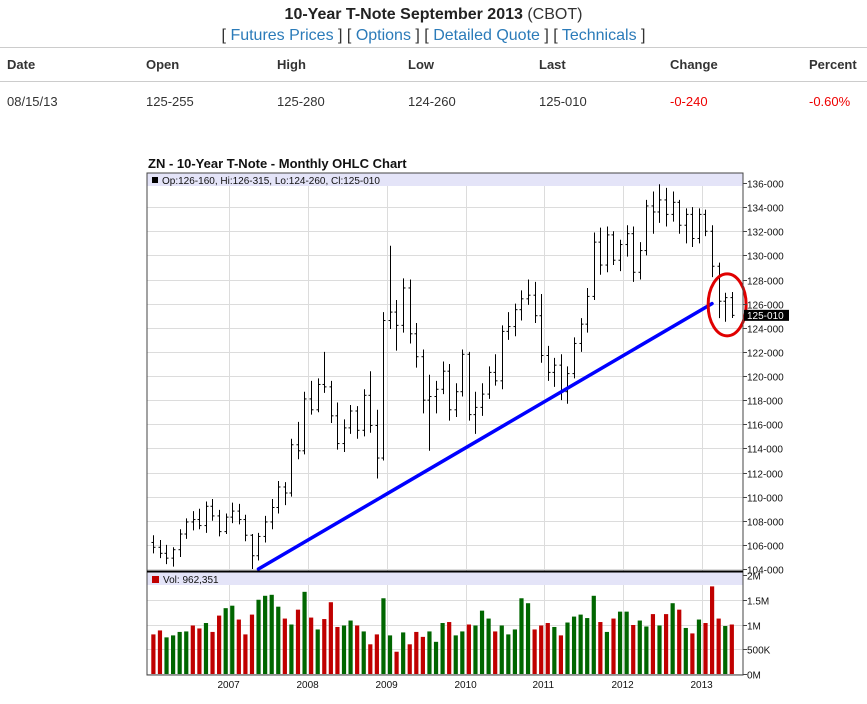 The width and height of the screenshot is (867, 704). Describe the element at coordinates (754, 676) in the screenshot. I see `volume-tick-label: 0M` at that location.